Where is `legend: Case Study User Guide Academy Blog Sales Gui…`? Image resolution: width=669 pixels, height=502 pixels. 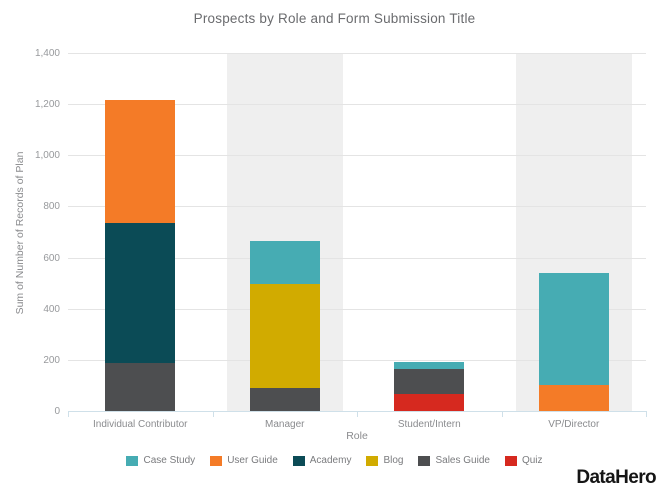 legend: Case Study User Guide Academy Blog Sales Gui… is located at coordinates (334, 460).